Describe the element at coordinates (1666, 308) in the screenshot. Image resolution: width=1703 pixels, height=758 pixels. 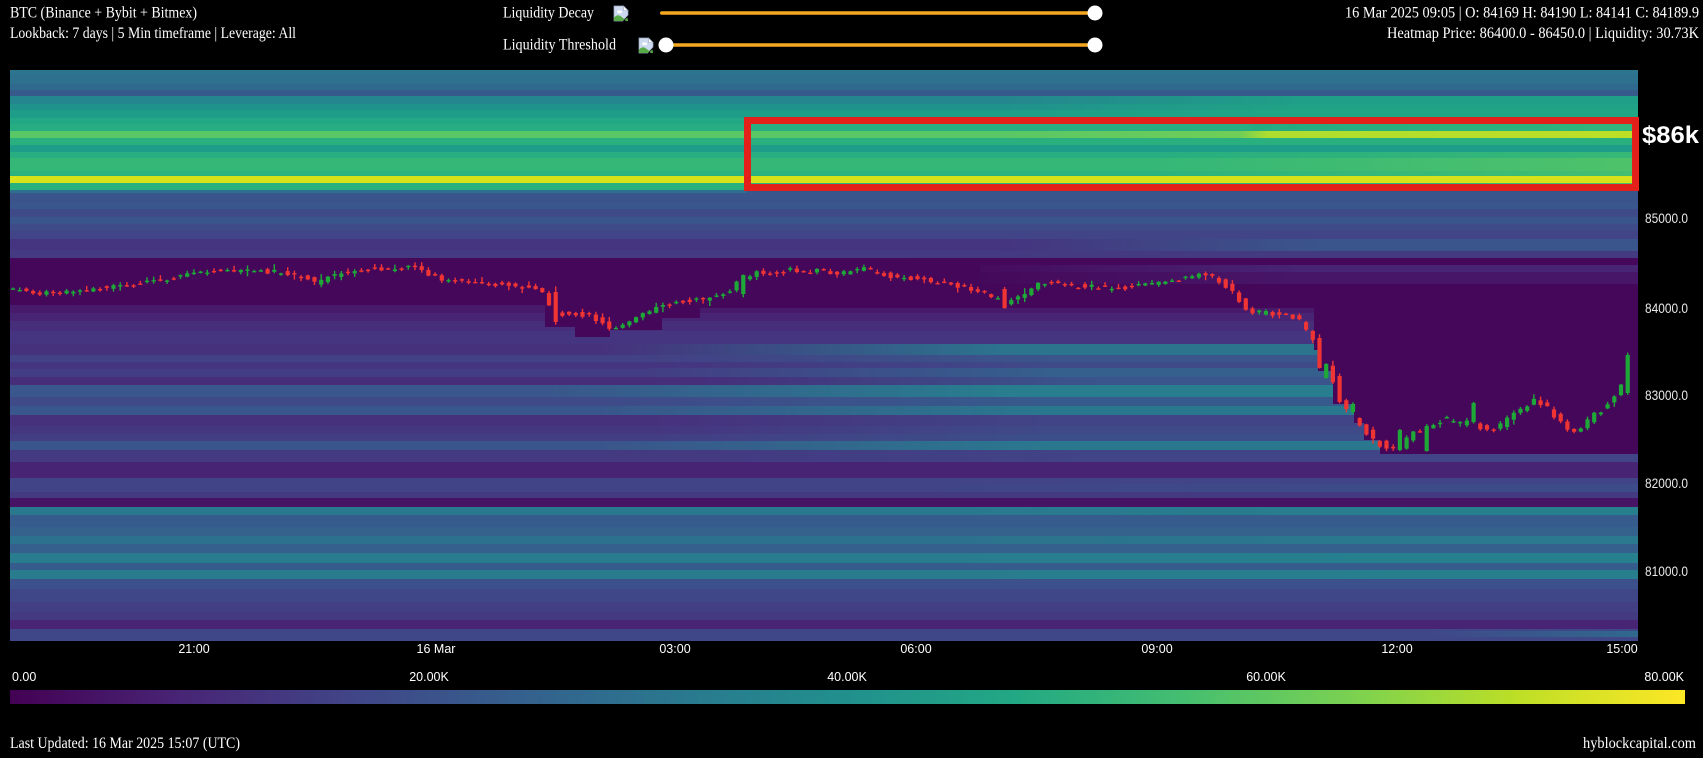
I see `svg-text: 84000.0` at that location.